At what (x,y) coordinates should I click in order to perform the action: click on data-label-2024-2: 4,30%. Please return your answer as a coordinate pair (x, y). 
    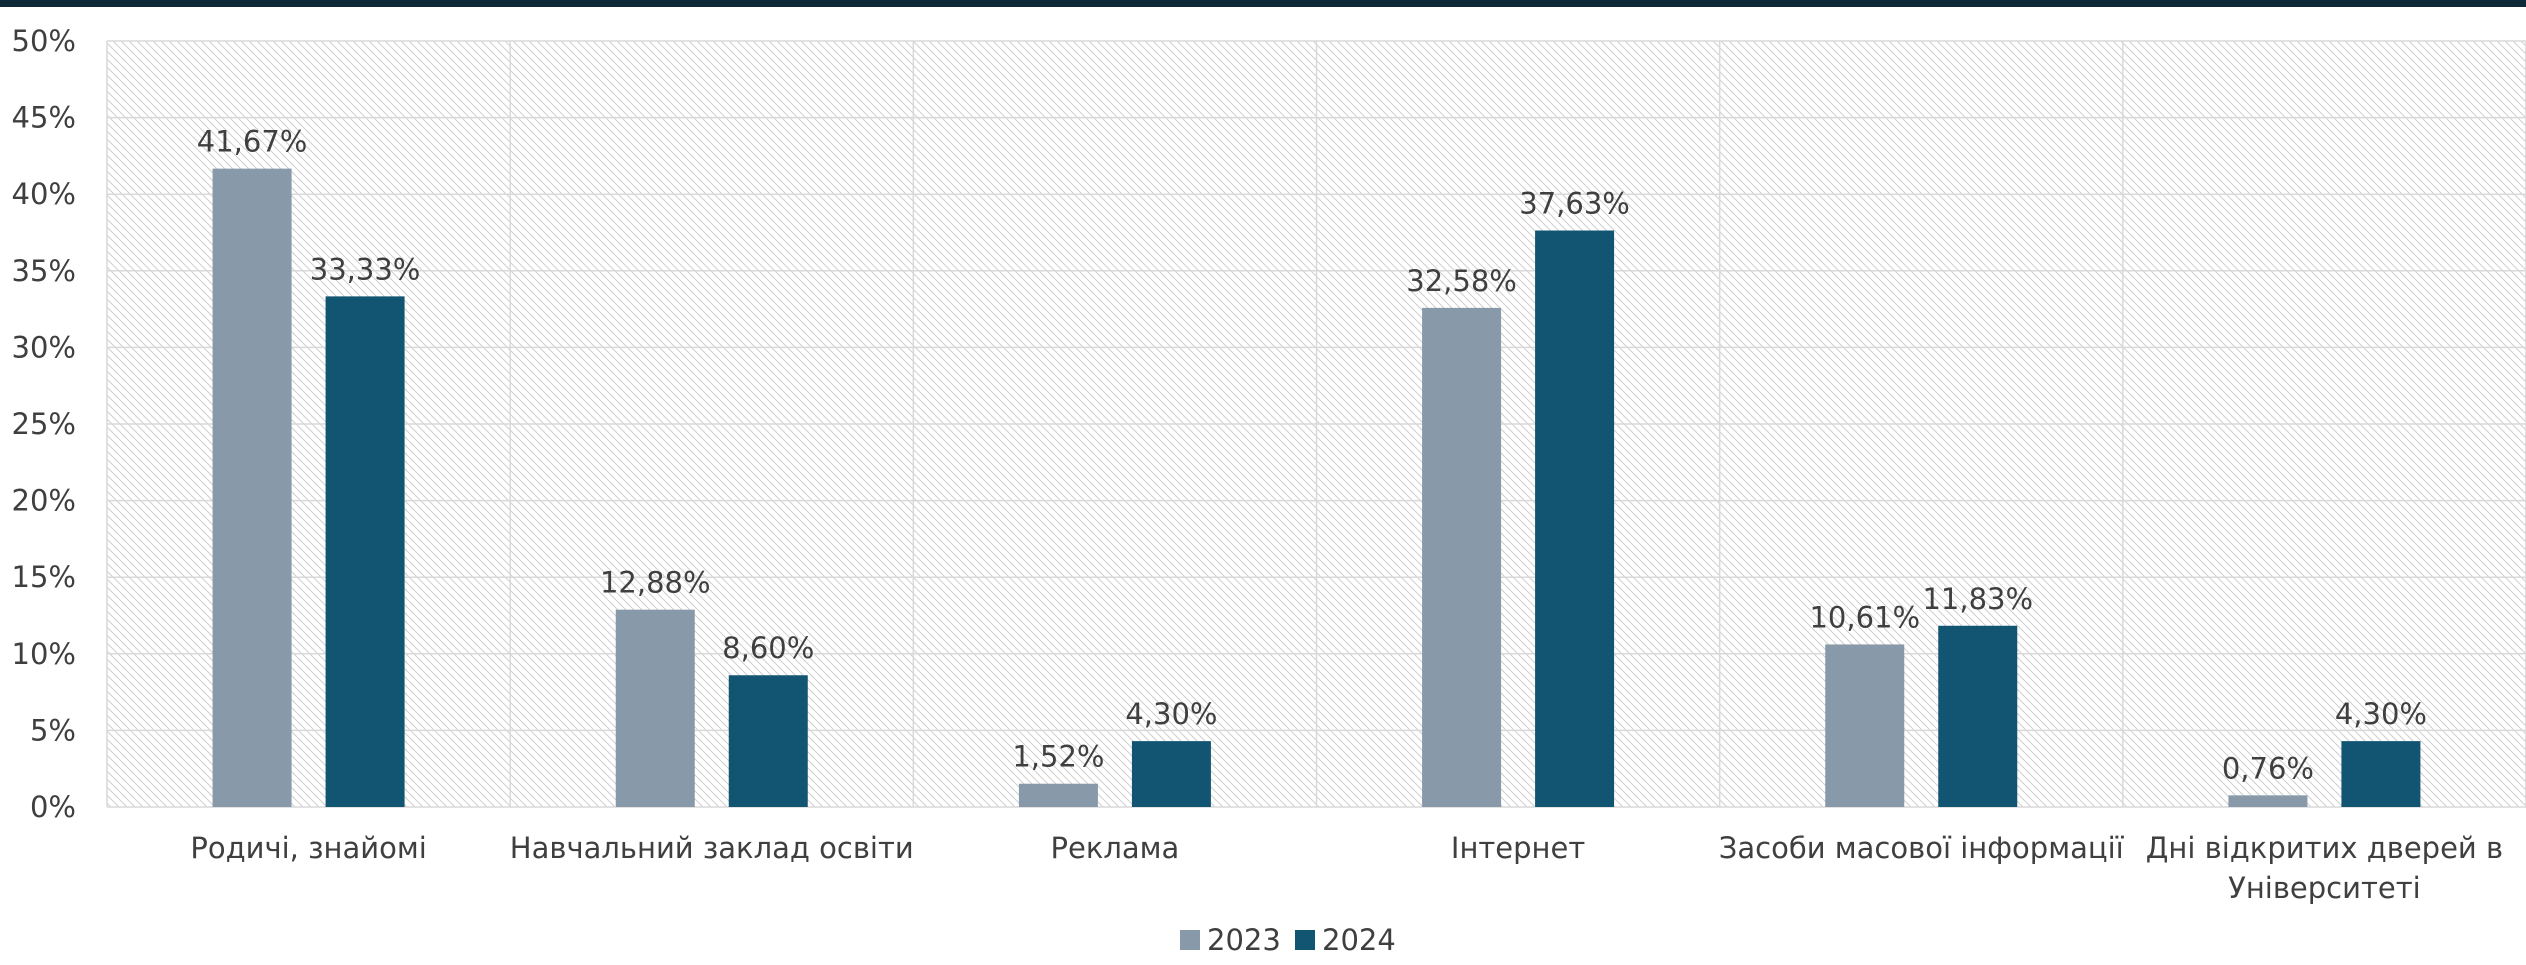
    Looking at the image, I should click on (1171, 714).